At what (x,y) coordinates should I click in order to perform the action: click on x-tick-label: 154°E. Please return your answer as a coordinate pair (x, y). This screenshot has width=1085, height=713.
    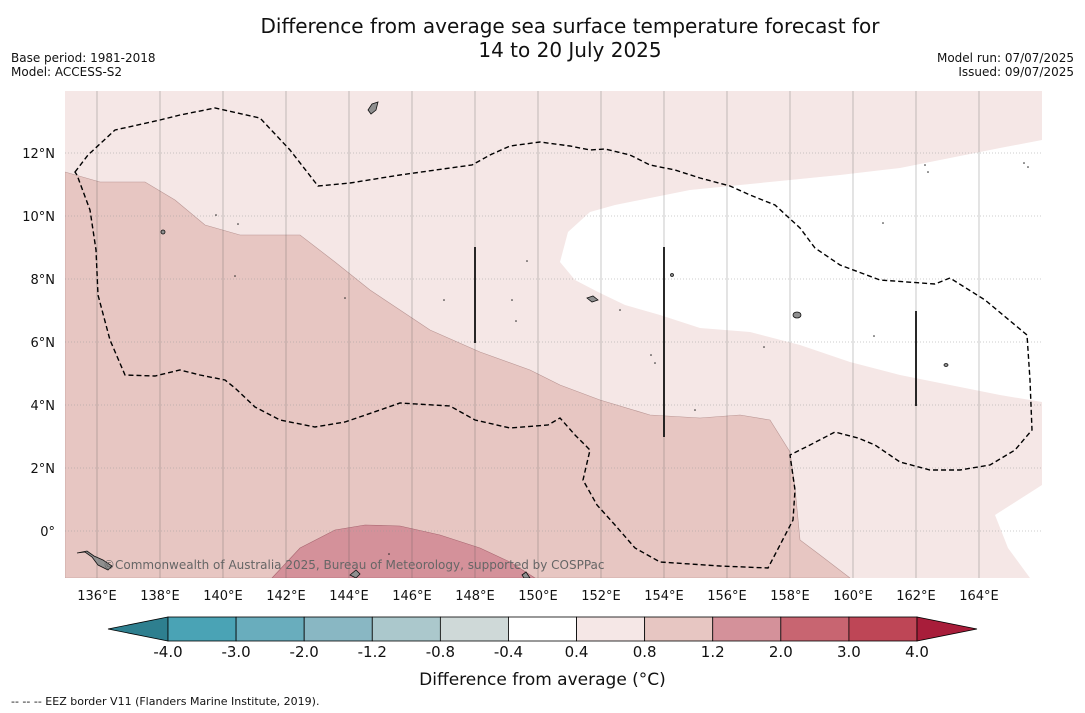
    Looking at the image, I should click on (664, 596).